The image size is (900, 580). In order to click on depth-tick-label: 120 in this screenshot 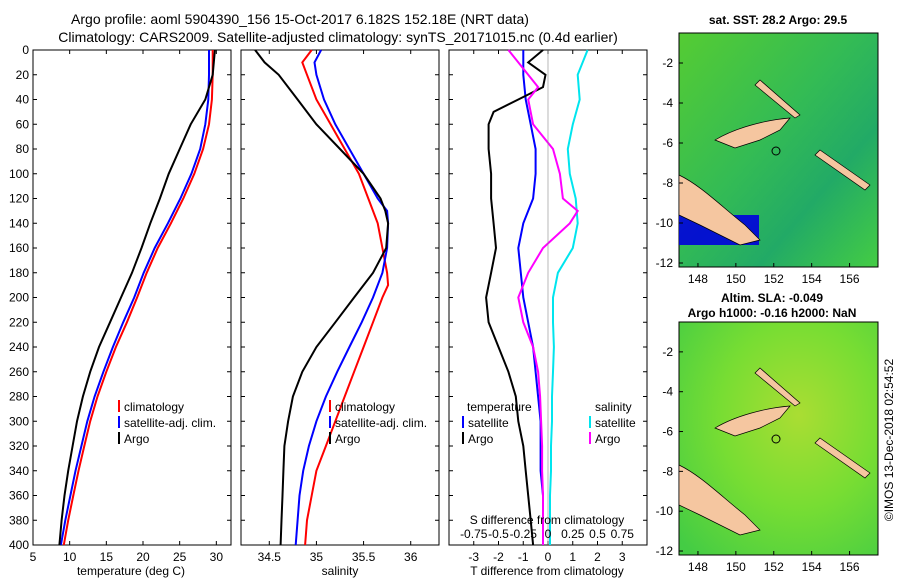, I will do `click(19, 199)`.